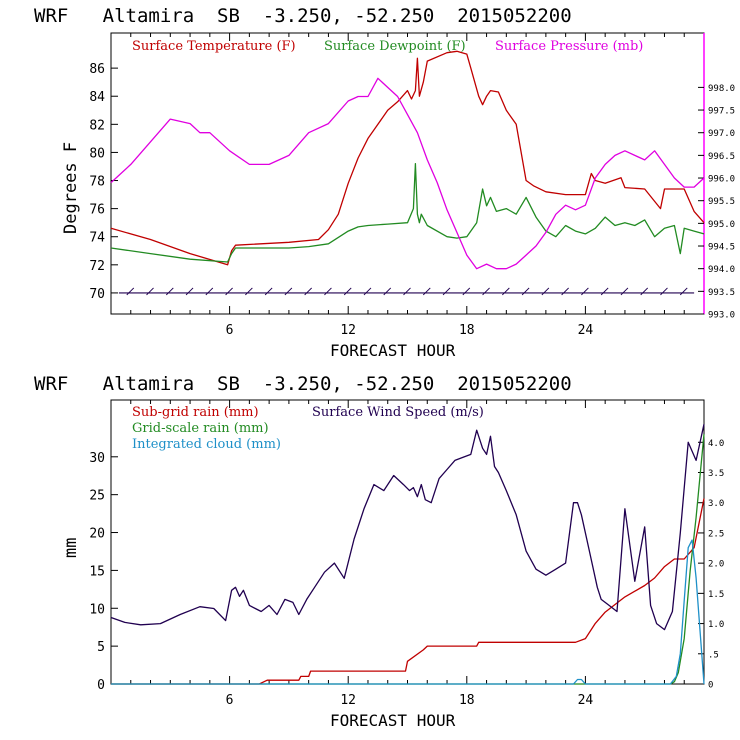 The width and height of the screenshot is (740, 740). I want to click on y2-tick-label-996-0: 996.0, so click(721, 180).